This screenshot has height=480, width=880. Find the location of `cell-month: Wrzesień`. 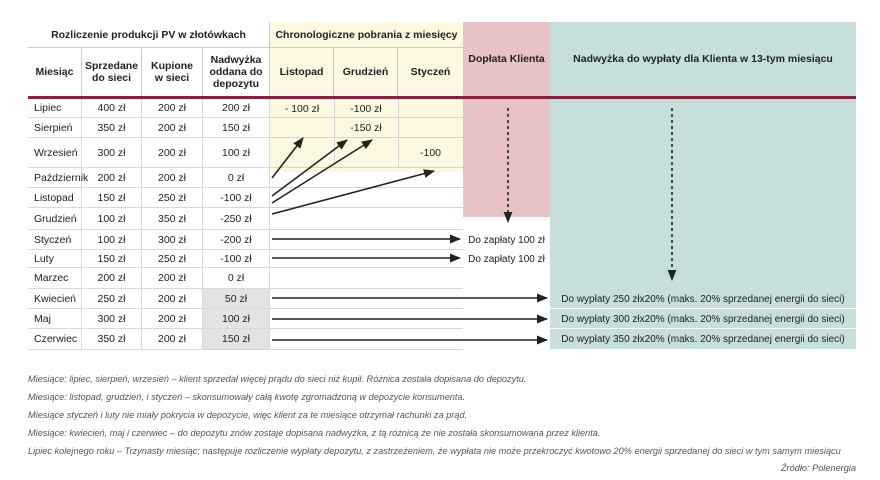

cell-month: Wrzesień is located at coordinates (55, 153).